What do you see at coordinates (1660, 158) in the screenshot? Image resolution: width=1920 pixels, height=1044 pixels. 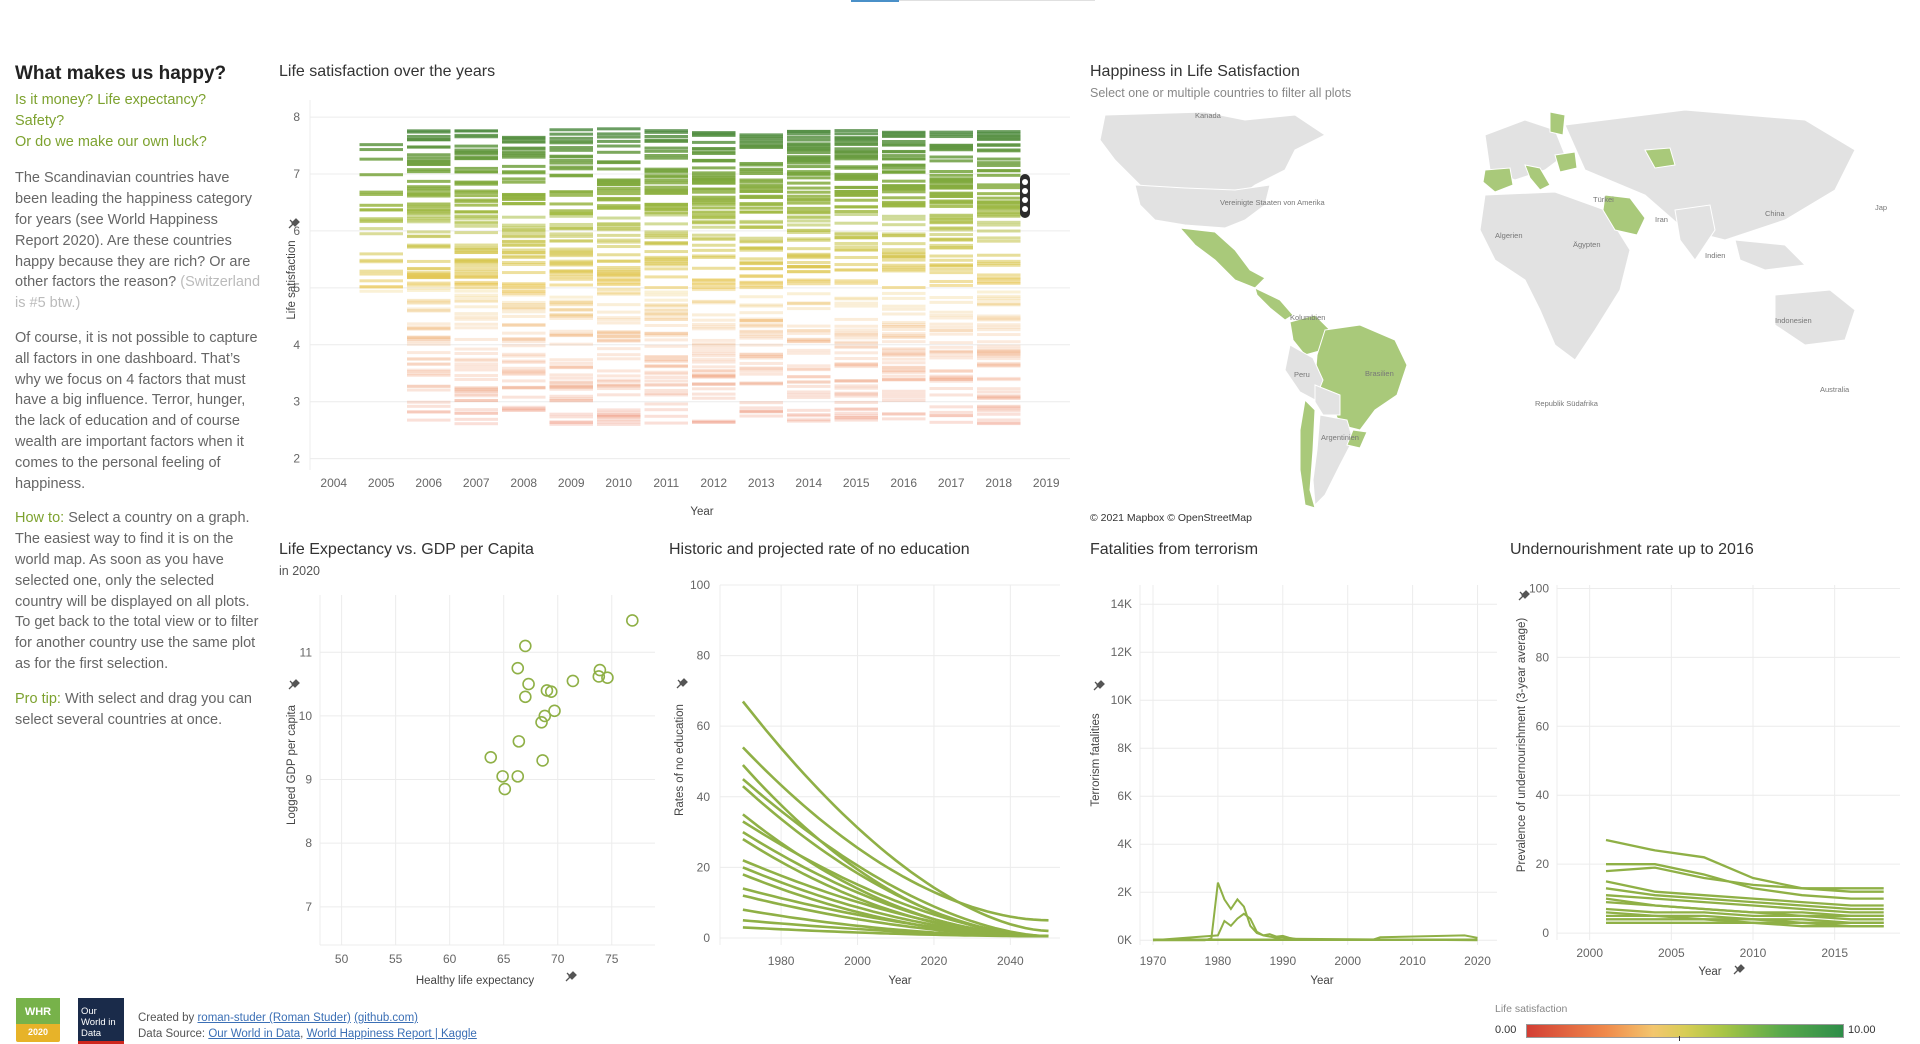 I see `map-country-uzbekistan` at bounding box center [1660, 158].